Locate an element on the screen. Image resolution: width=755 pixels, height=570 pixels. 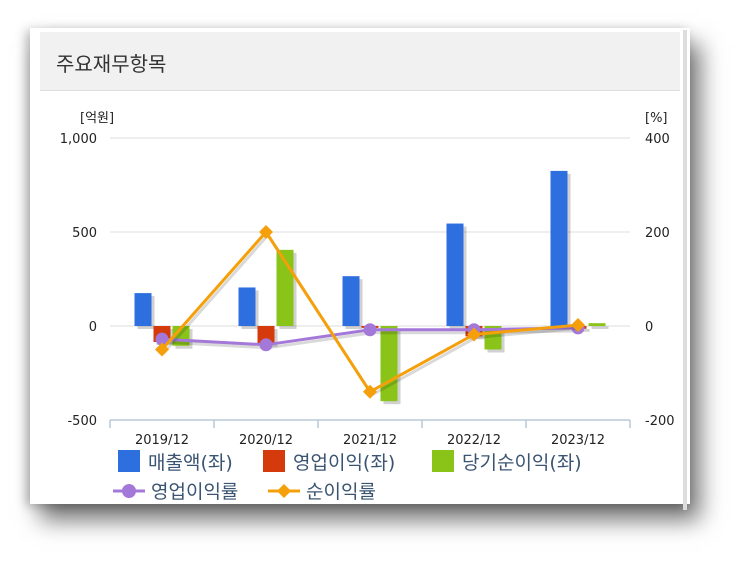
legend-label: 당기순이익(좌) is located at coordinates (522, 463).